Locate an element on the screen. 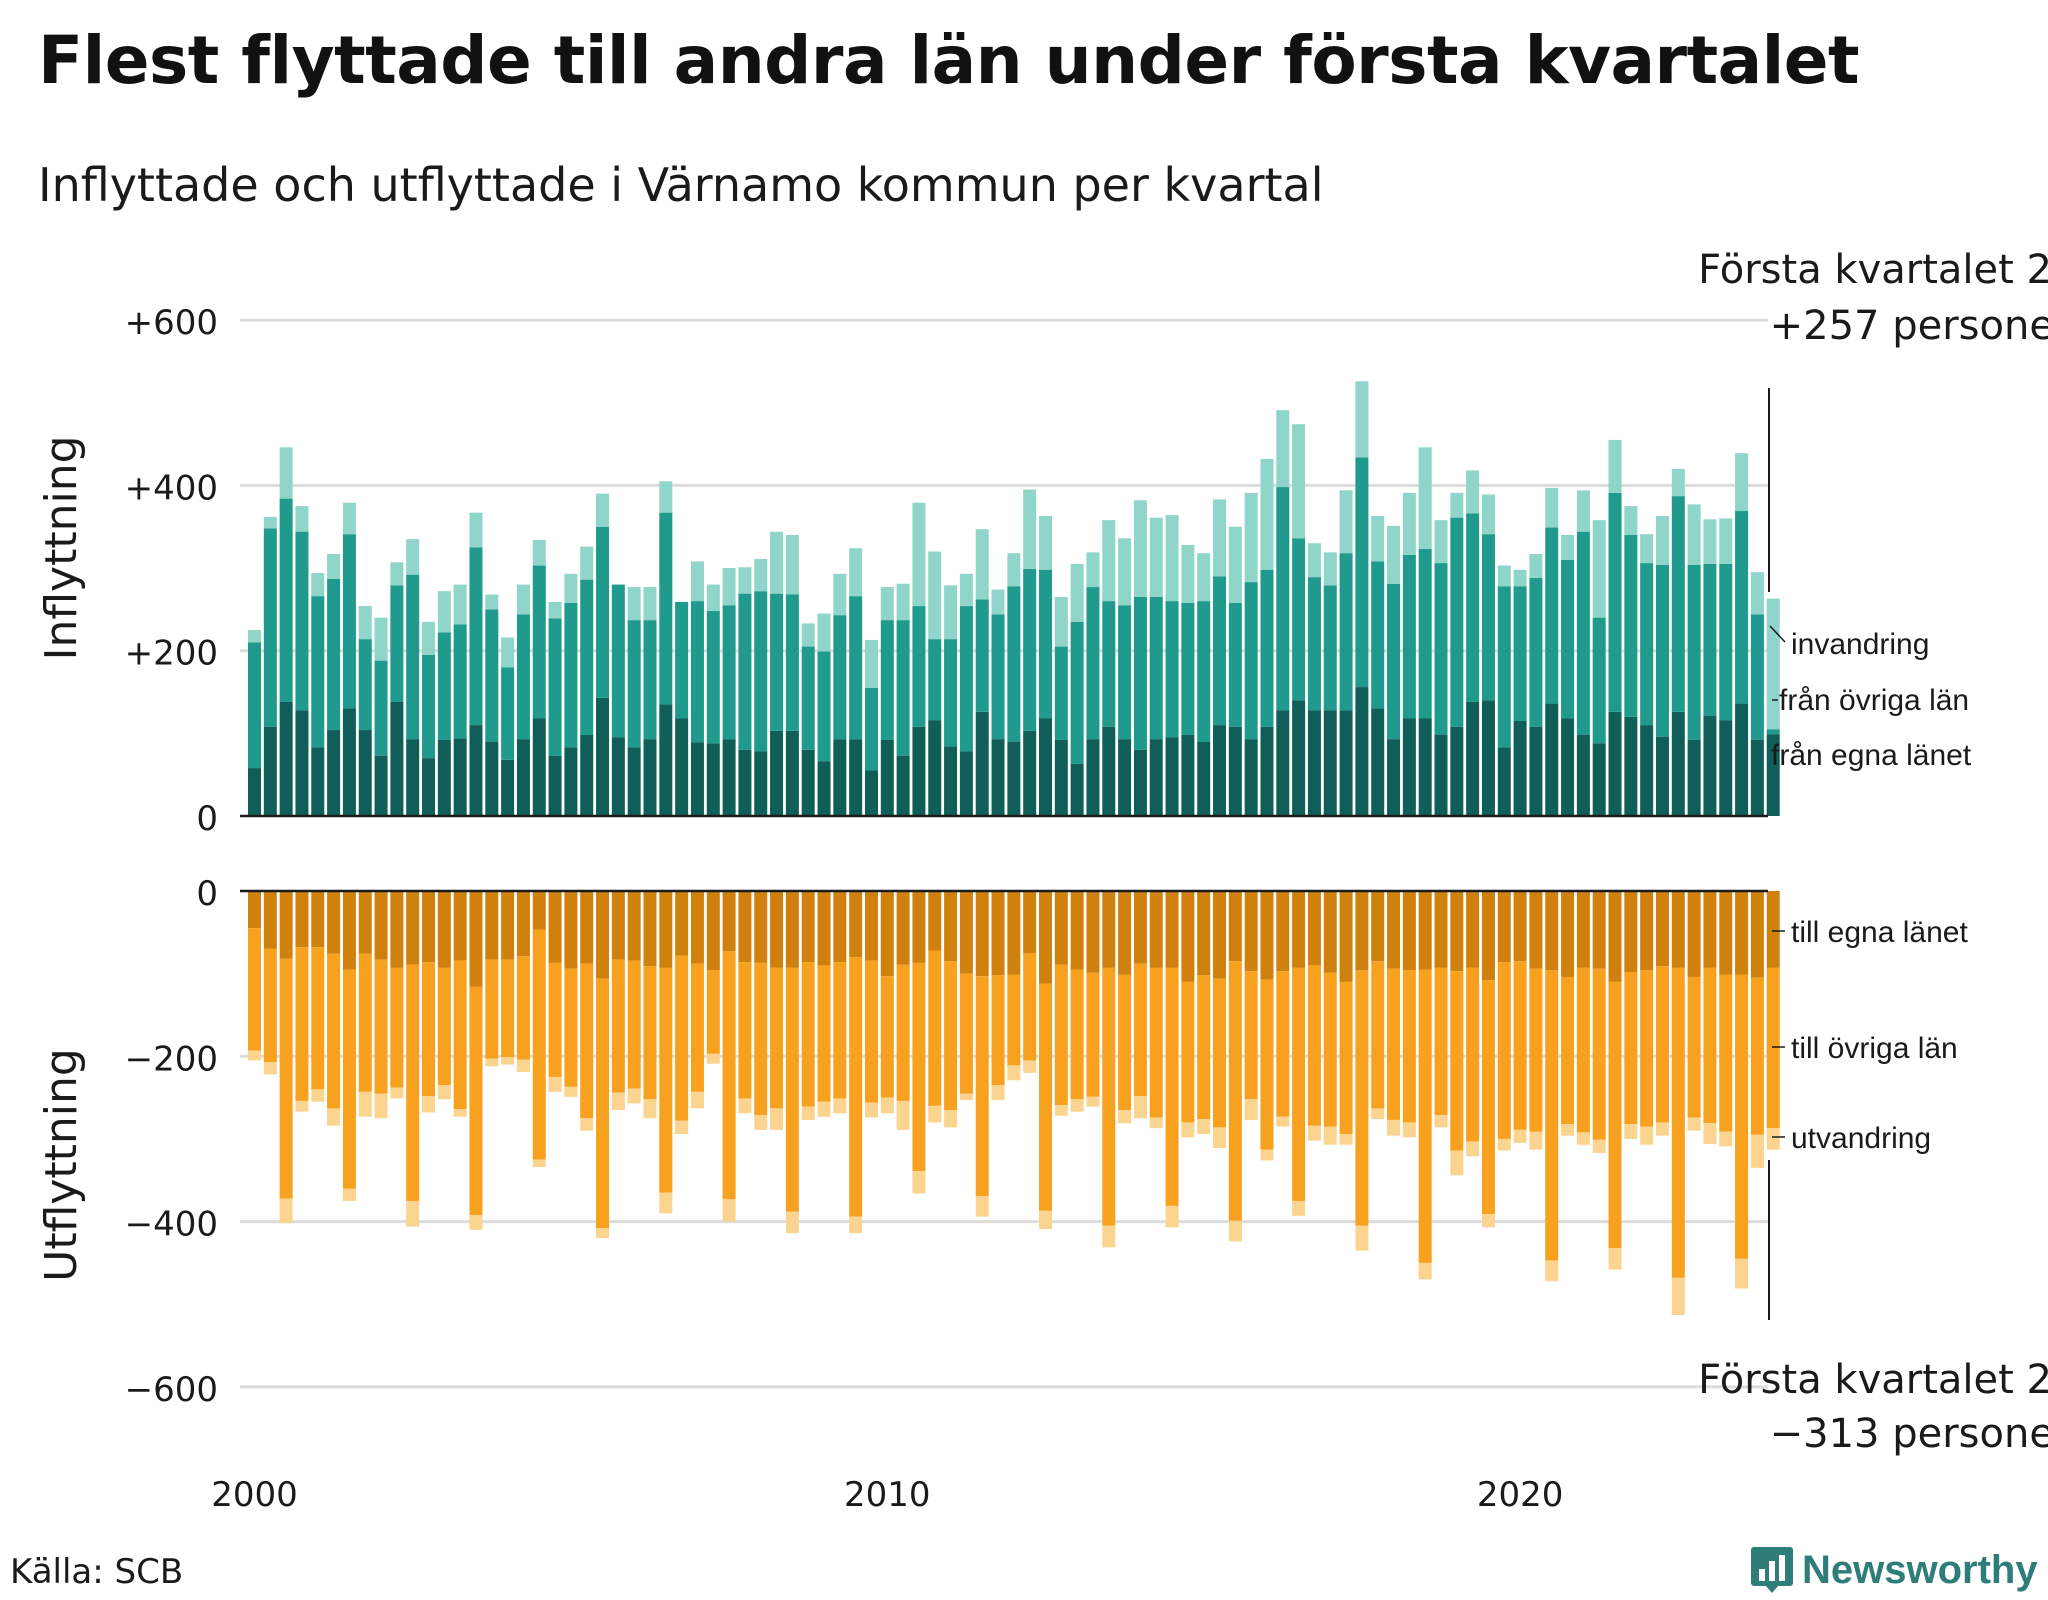 The image size is (2048, 1600). outflow-tick-label: 0 is located at coordinates (207, 894).